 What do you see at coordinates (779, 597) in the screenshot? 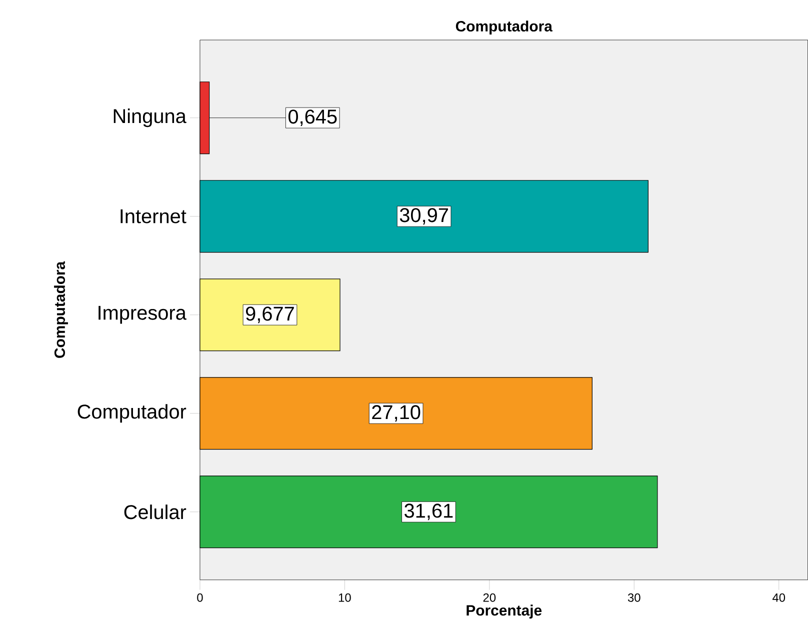
I see `x-tick-label: 40` at bounding box center [779, 597].